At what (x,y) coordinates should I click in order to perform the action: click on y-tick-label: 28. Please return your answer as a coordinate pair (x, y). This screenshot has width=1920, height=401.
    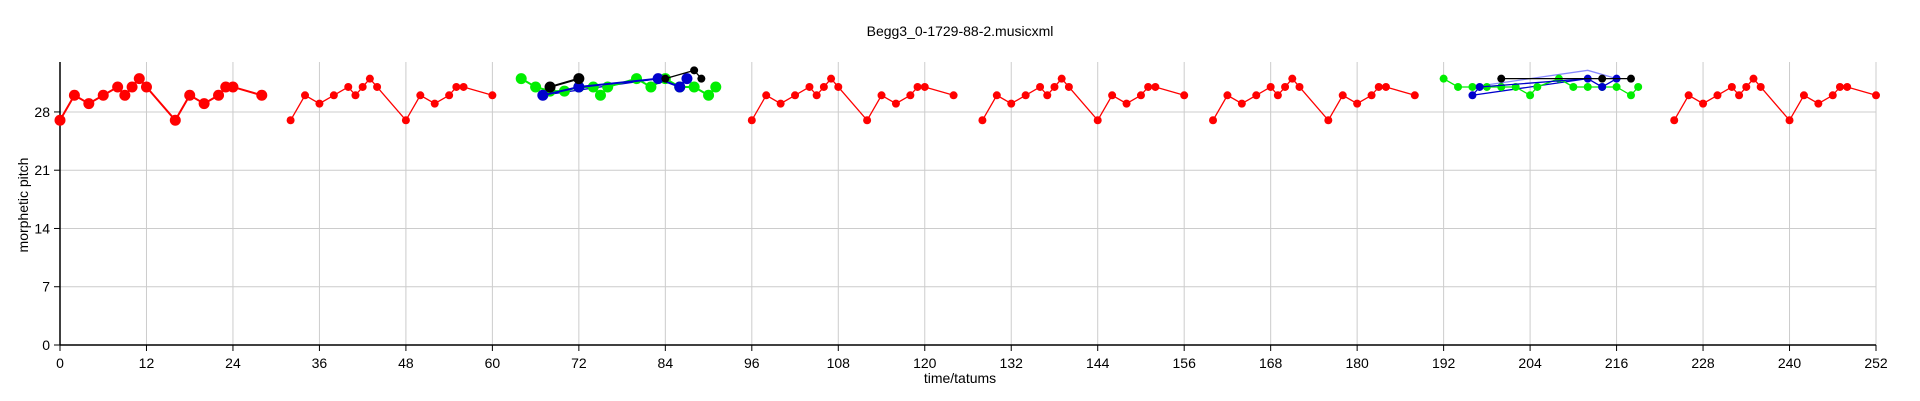
    Looking at the image, I should click on (42, 112).